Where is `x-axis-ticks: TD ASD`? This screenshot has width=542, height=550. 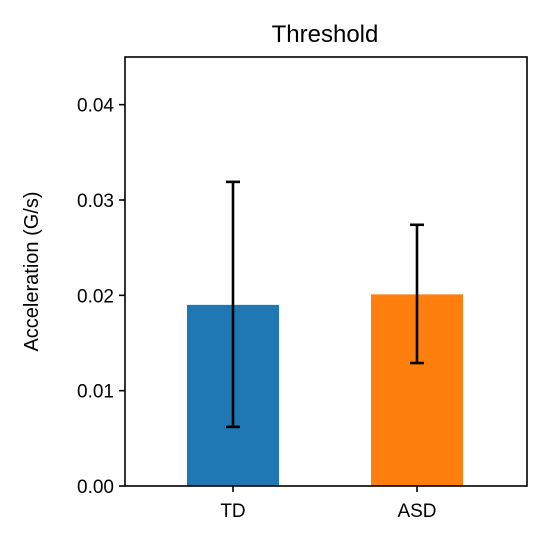
x-axis-ticks: TD ASD is located at coordinates (328, 504).